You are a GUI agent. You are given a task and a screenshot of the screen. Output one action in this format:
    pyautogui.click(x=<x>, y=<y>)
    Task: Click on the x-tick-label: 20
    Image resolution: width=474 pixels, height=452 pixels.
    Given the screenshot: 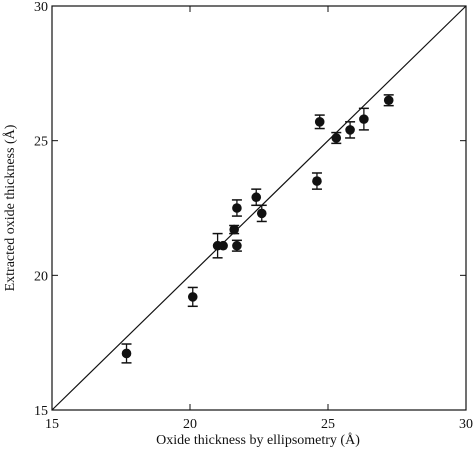 What is the action you would take?
    pyautogui.click(x=190, y=424)
    